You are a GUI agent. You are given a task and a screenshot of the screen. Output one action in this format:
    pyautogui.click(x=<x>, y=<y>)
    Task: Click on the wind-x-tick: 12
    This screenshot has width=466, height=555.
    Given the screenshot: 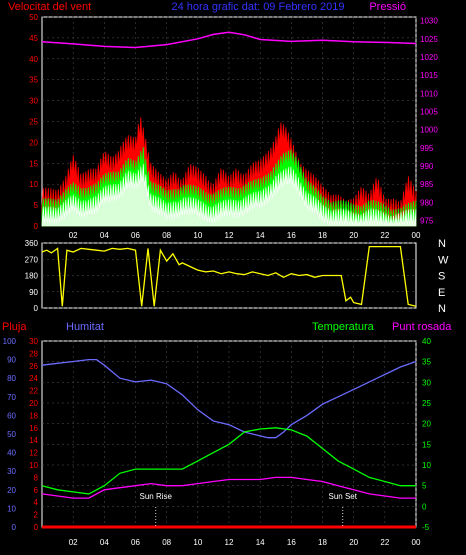 What is the action you would take?
    pyautogui.click(x=229, y=235)
    